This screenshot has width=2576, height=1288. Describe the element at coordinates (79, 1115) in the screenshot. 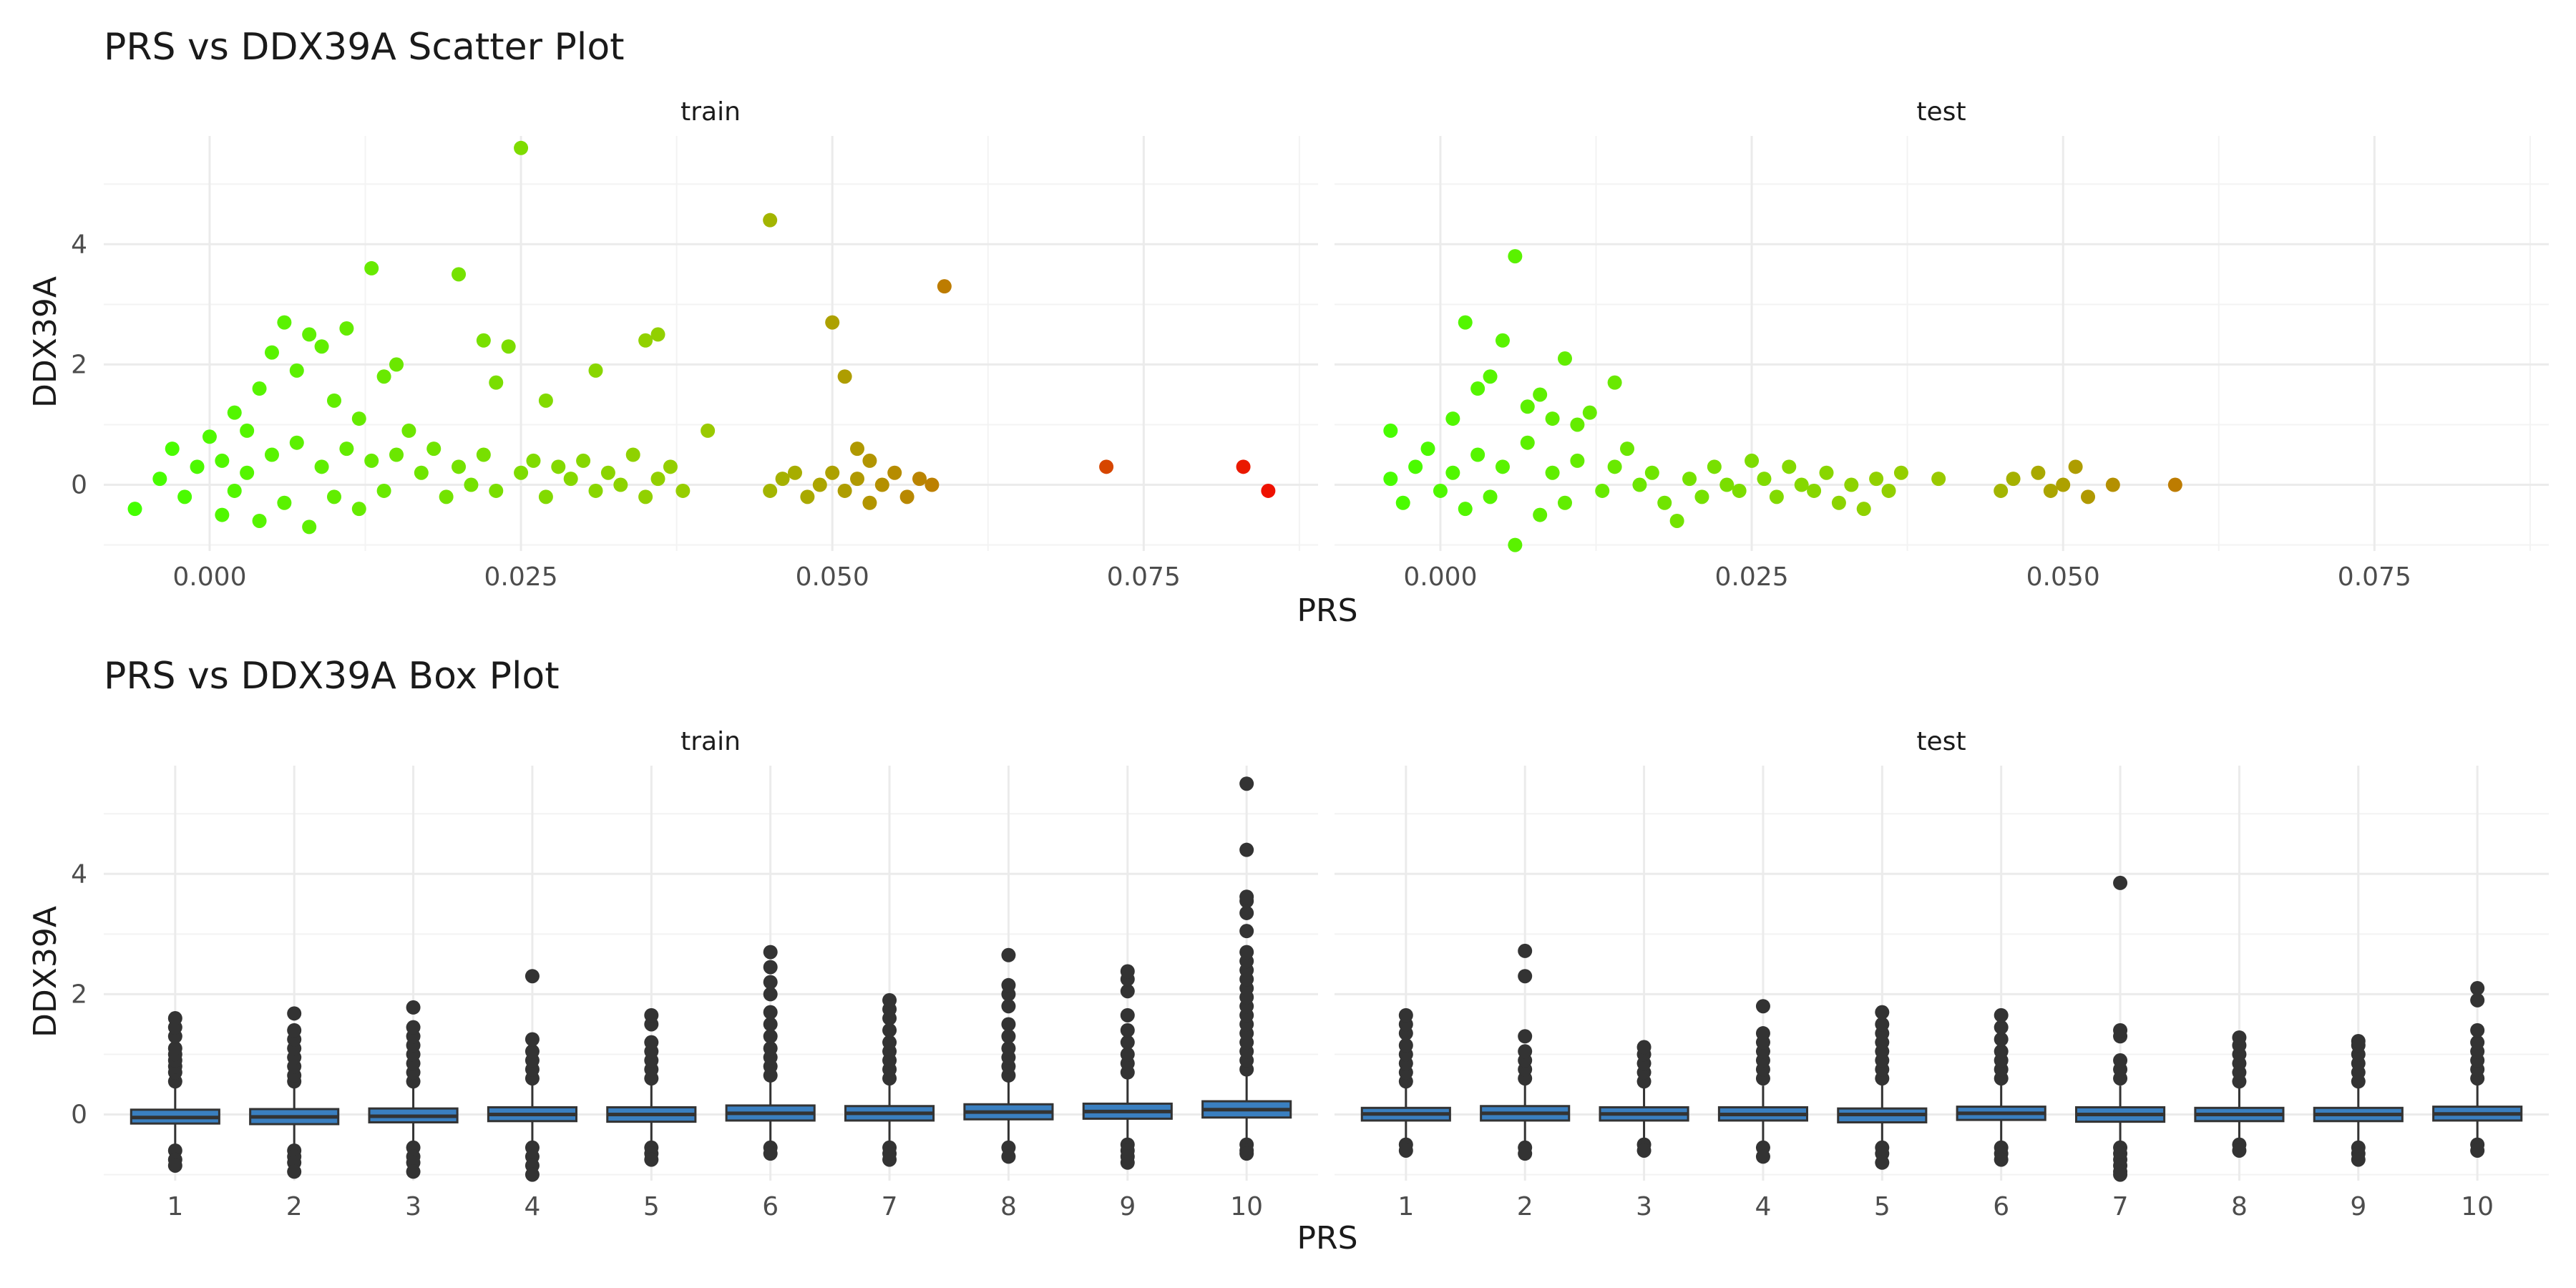

I see `y-tick-label: 0` at that location.